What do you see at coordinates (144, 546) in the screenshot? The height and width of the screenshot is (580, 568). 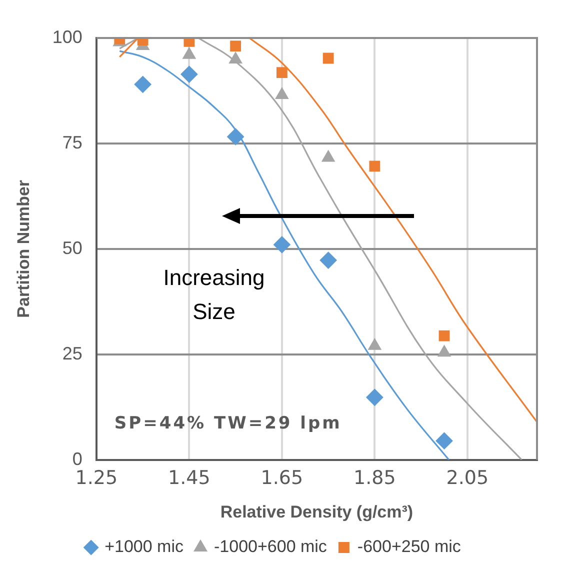 I see `legend-label: +1000 mic` at bounding box center [144, 546].